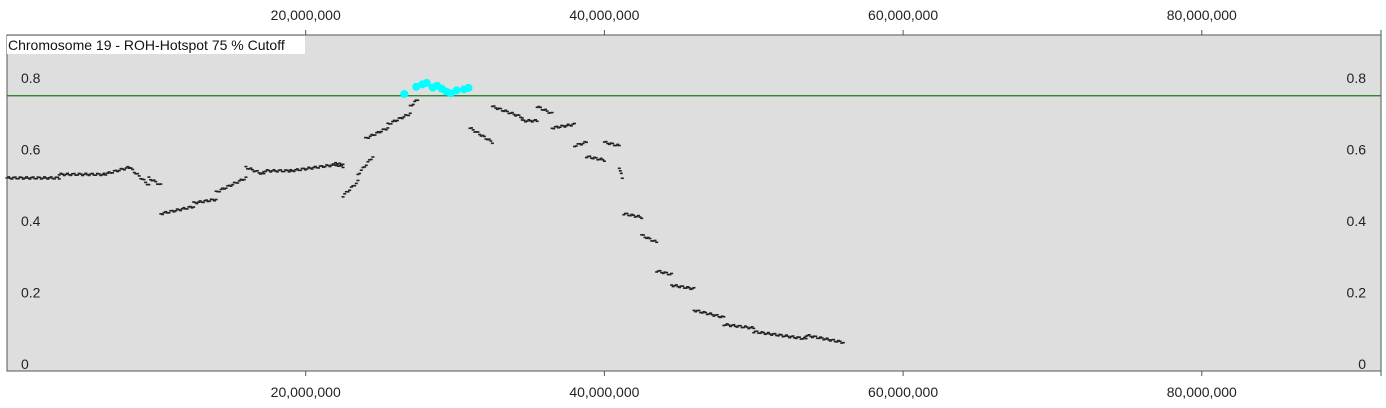 This screenshot has height=408, width=1386. Describe the element at coordinates (1357, 78) in the screenshot. I see `y-tick-label-right: 0.8` at that location.